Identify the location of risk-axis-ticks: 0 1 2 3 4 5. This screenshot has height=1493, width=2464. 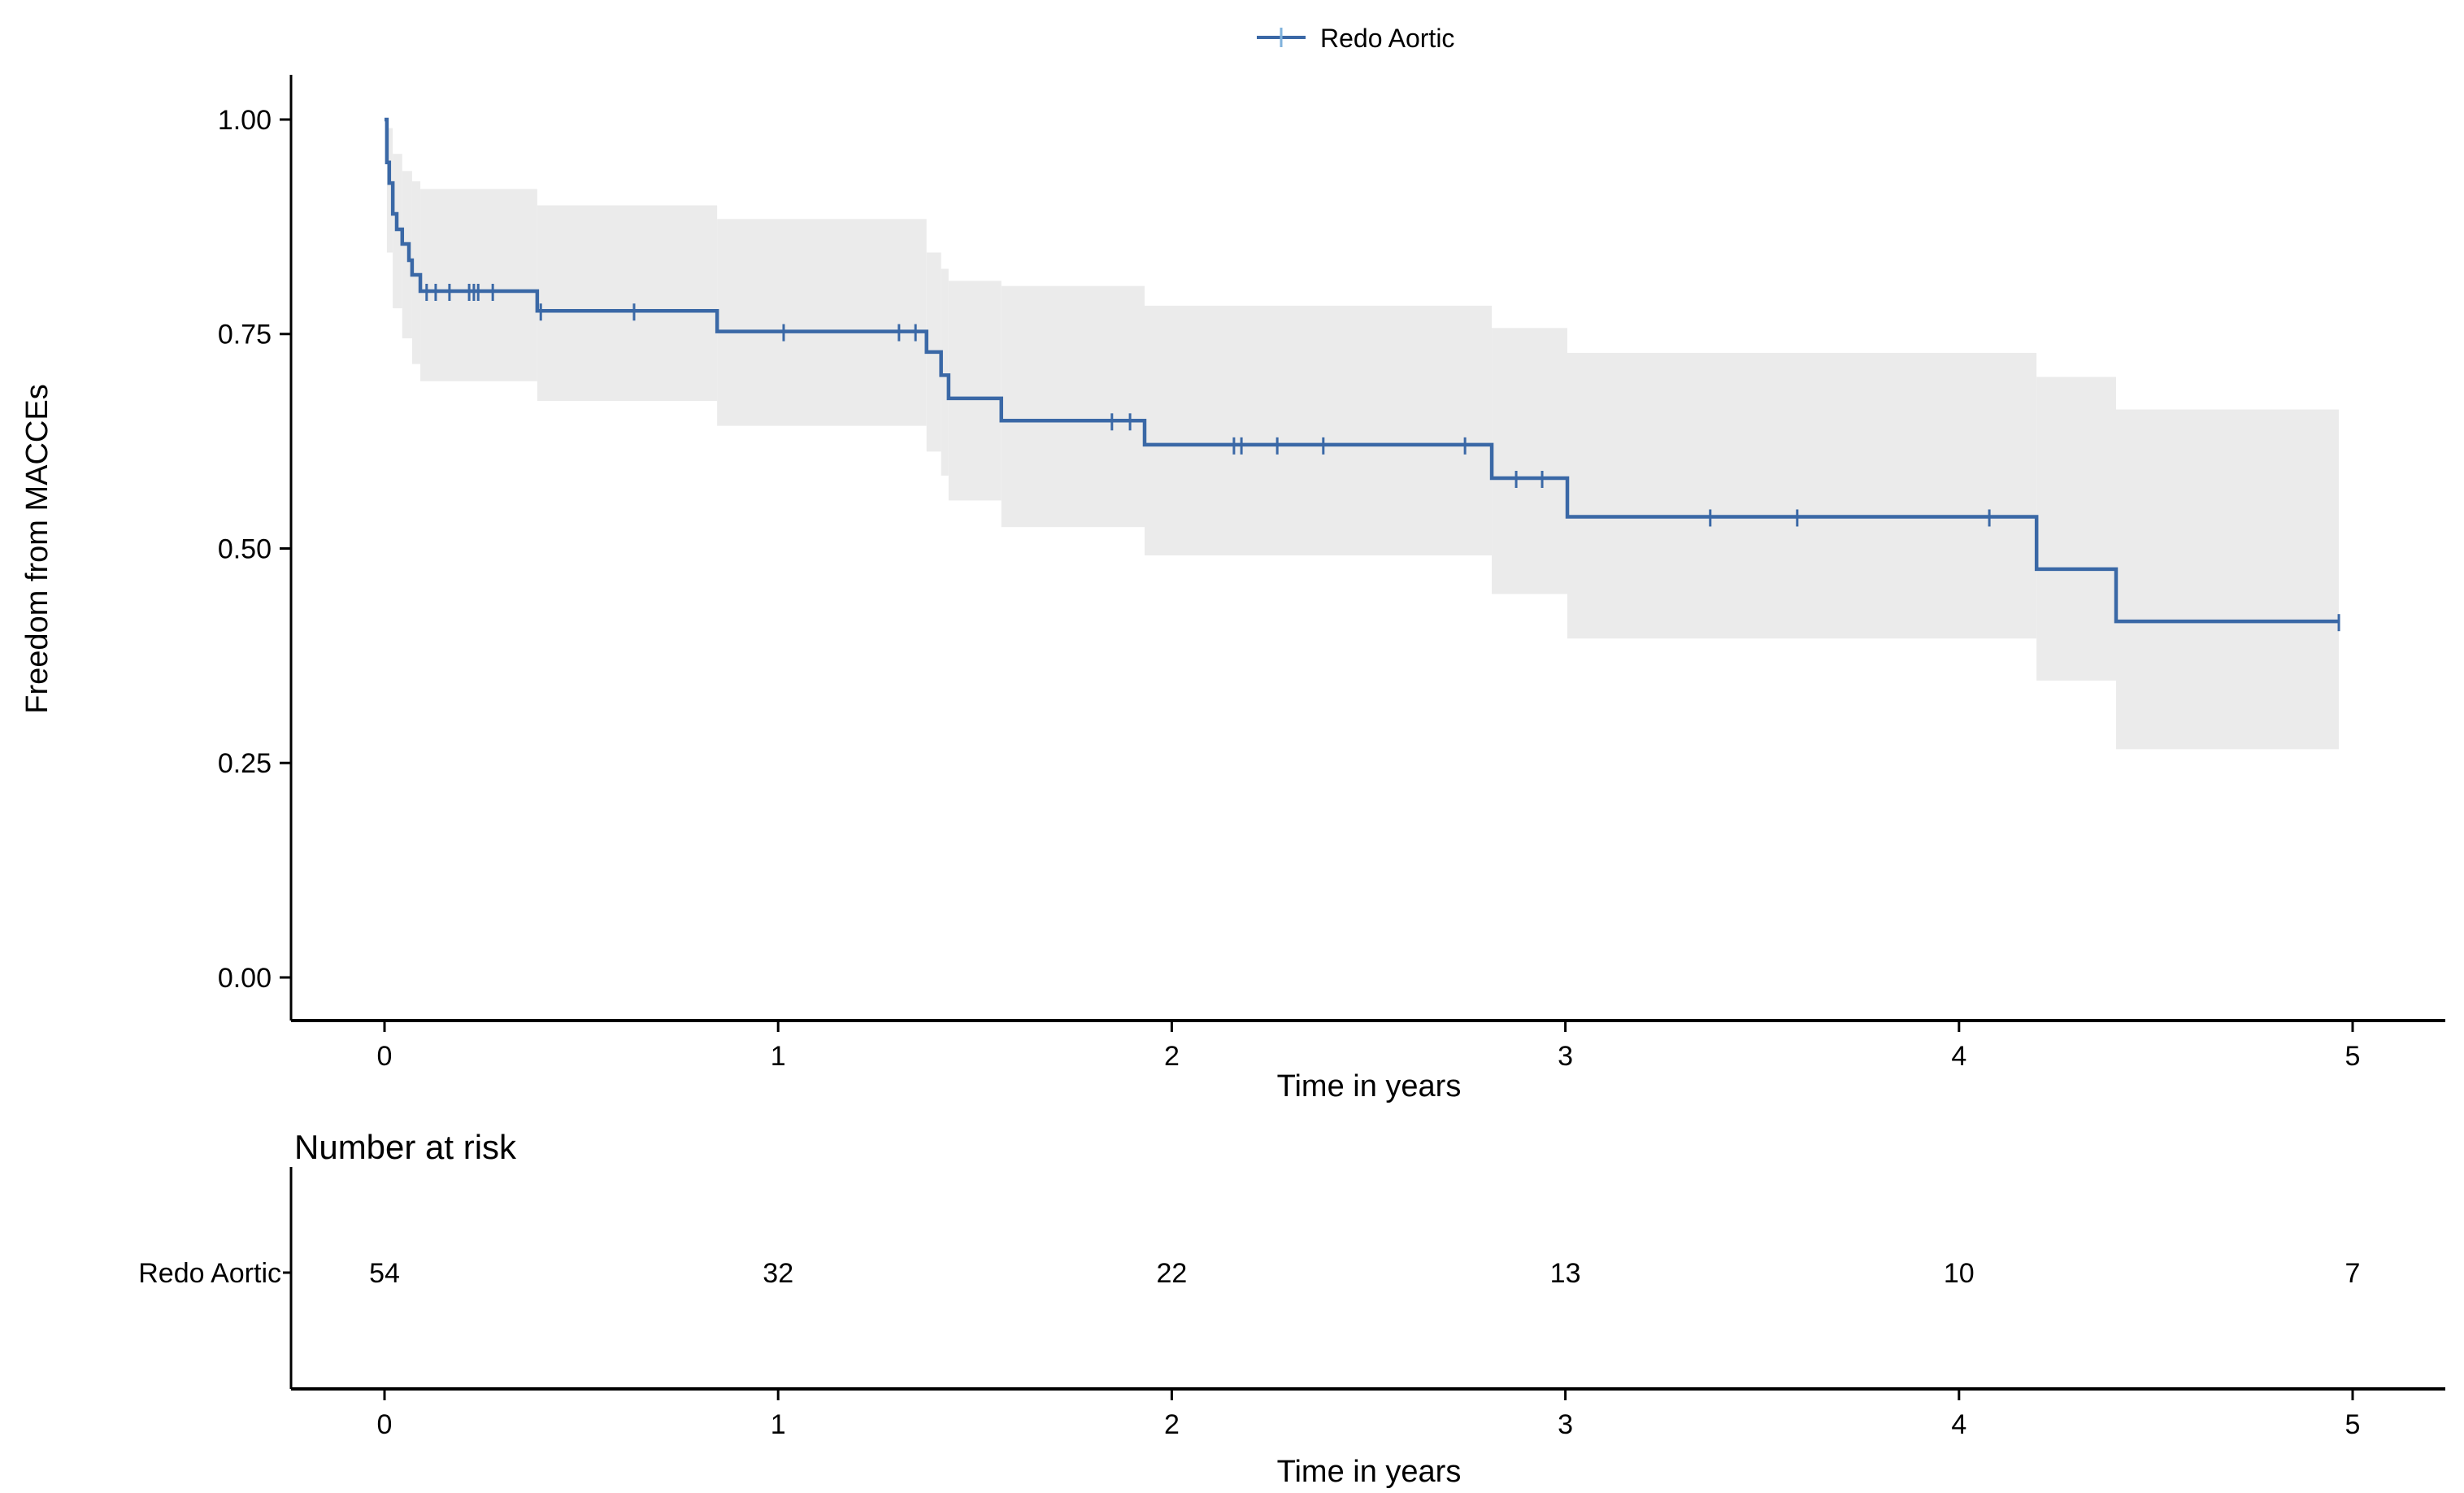
(1369, 1414).